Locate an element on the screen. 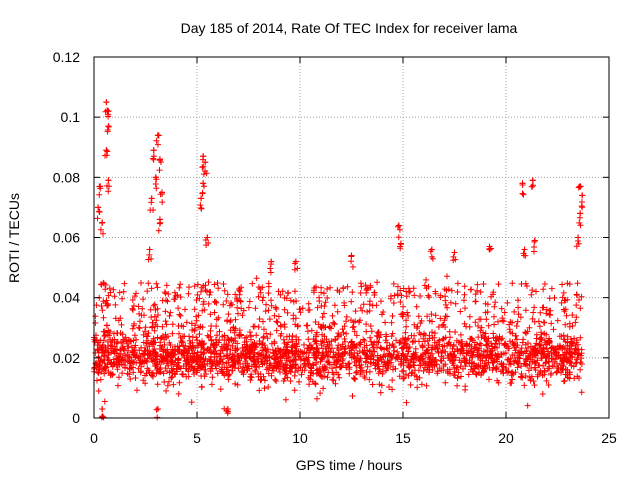  y-tick-label: 0.04 is located at coordinates (66, 298).